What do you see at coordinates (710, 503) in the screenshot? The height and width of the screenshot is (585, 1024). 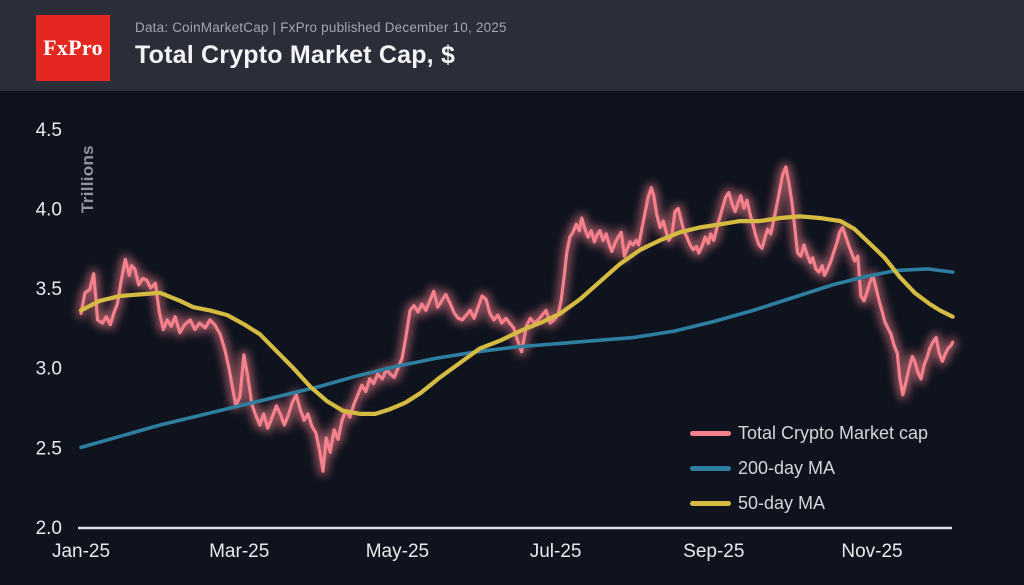 I see `legend-swatch-50day-ma` at bounding box center [710, 503].